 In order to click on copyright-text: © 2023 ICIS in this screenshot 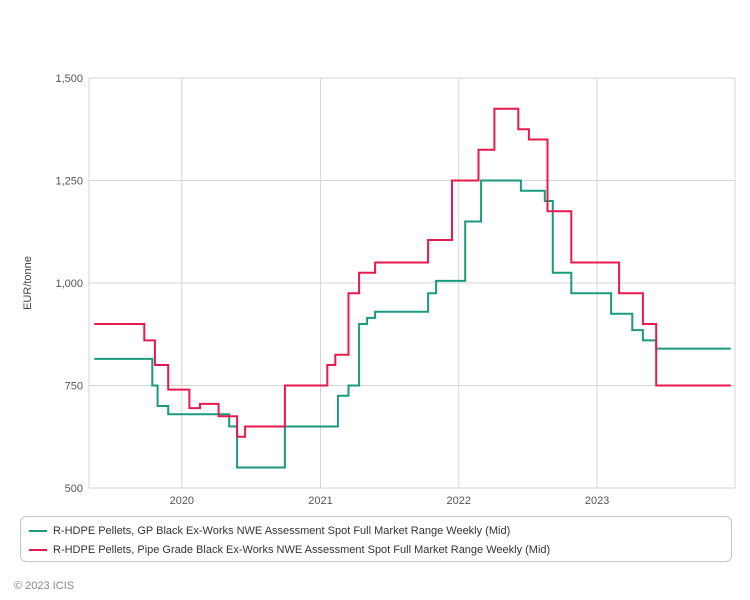, I will do `click(44, 586)`.